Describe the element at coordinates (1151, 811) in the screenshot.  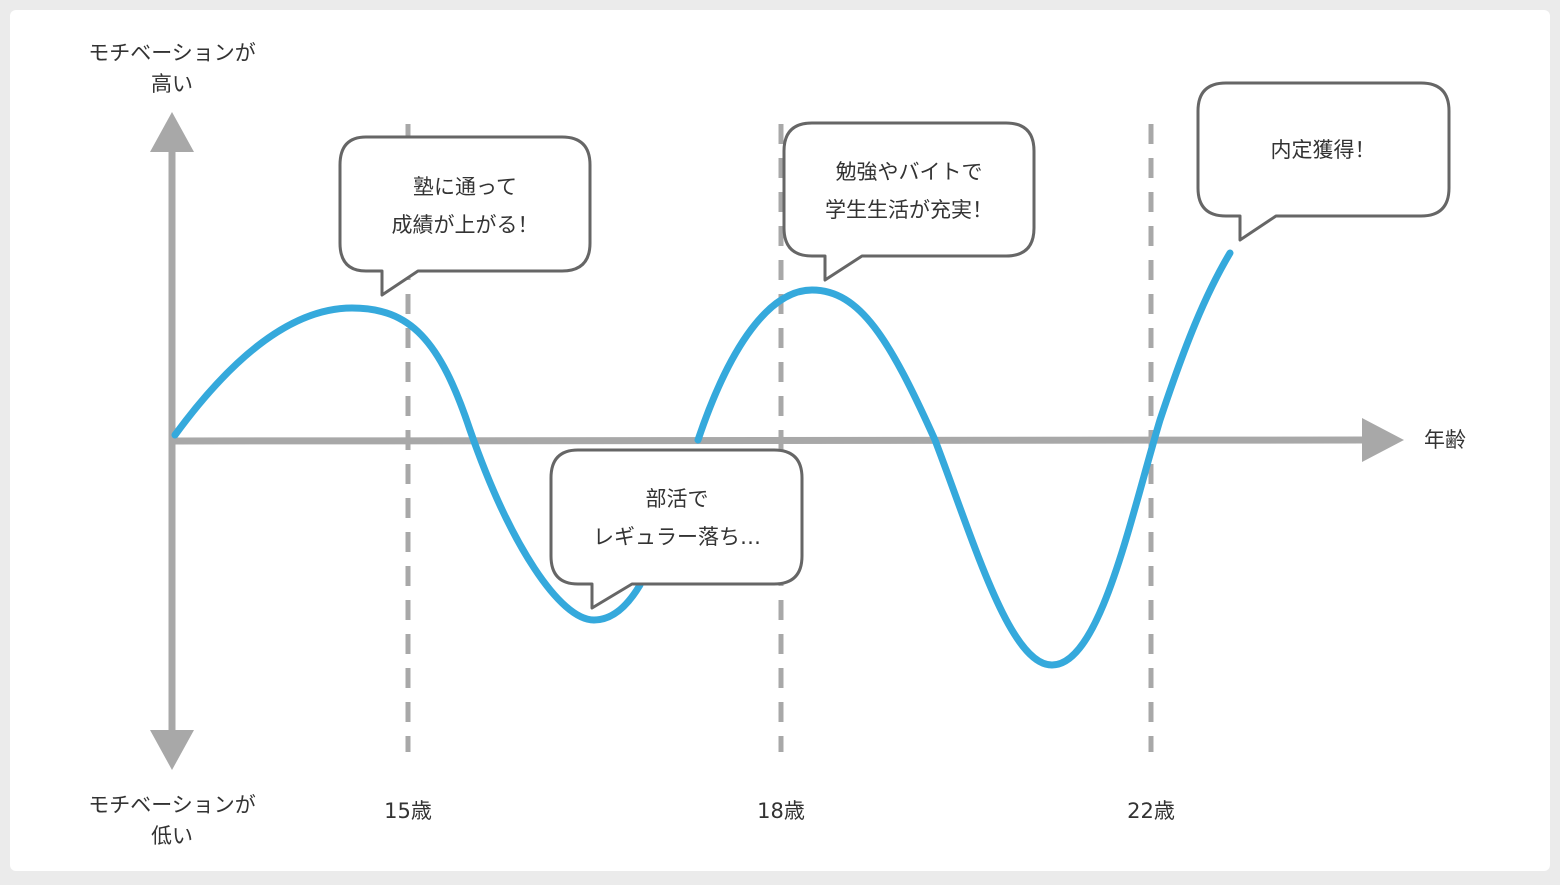
I see `tick-label-22: 22歳` at that location.